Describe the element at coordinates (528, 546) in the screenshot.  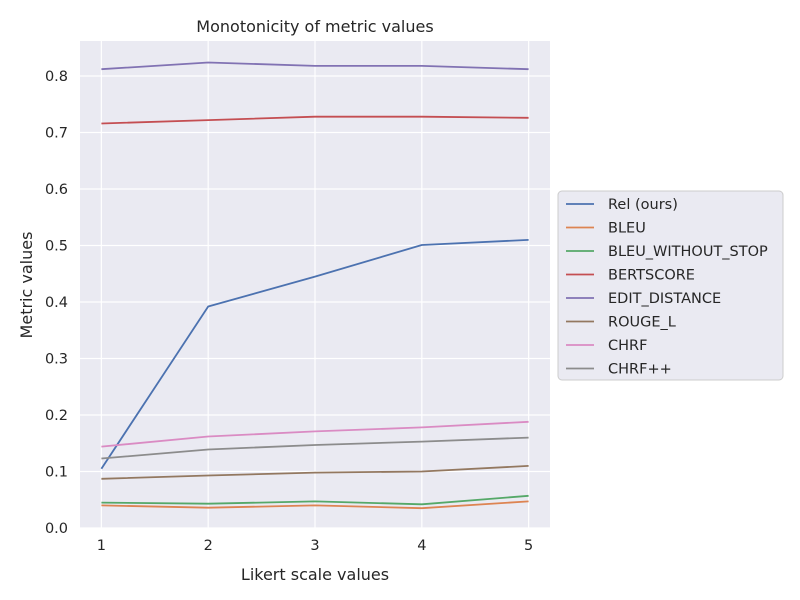
I see `x-tick-label: 5` at that location.